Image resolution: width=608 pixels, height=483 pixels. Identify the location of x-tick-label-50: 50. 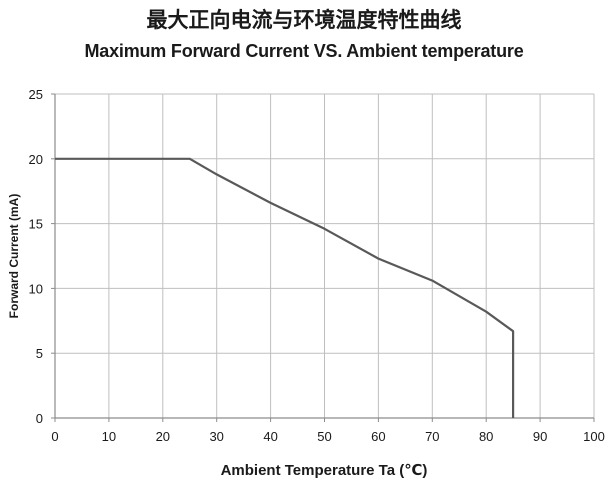
(324, 436).